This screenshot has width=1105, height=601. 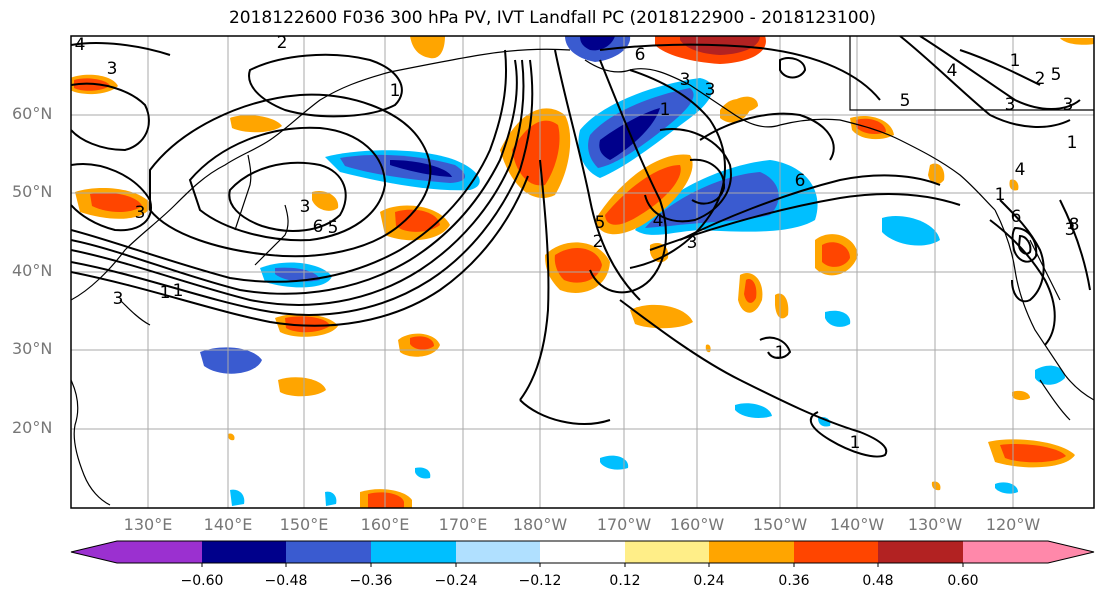 I want to click on lon-label-160e: 160°E, so click(x=385, y=524).